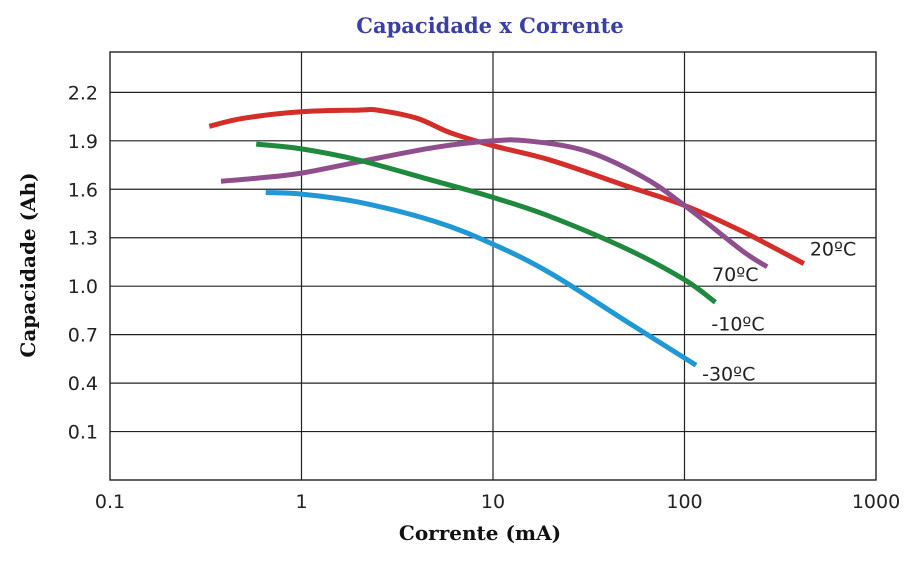  I want to click on series-label: 20ºC, so click(833, 250).